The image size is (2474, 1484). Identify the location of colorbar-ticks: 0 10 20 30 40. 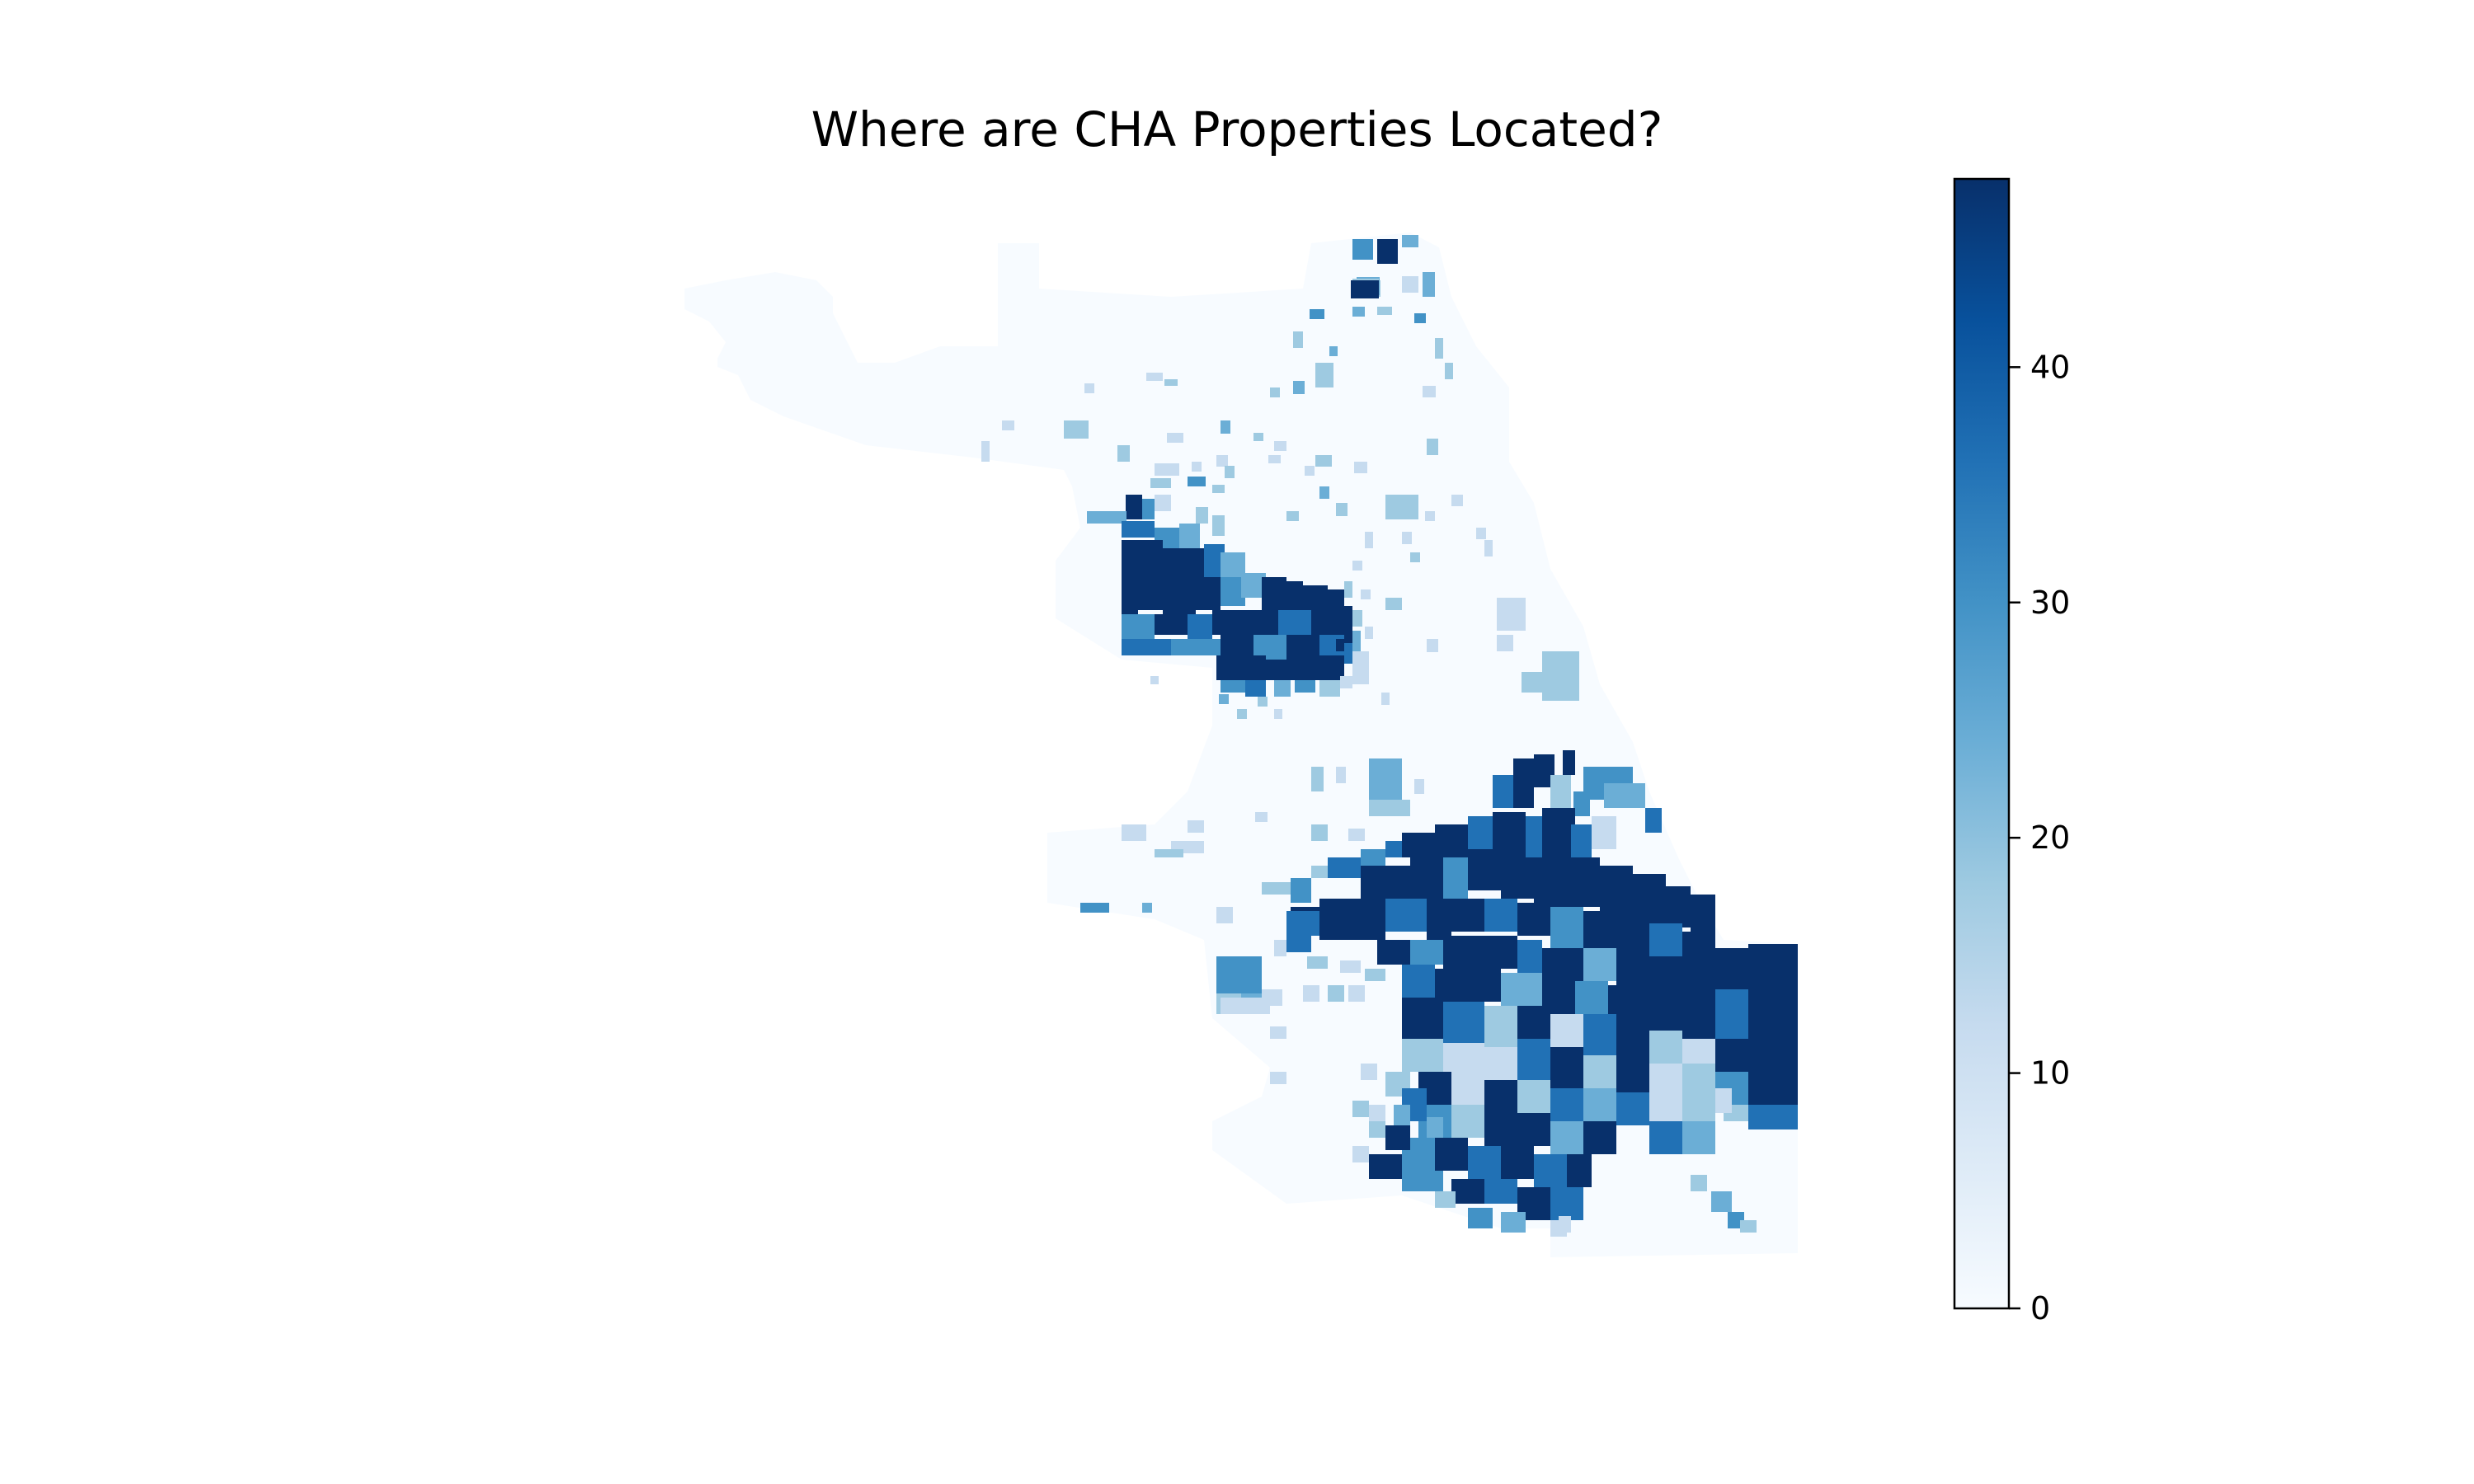
(2039, 838).